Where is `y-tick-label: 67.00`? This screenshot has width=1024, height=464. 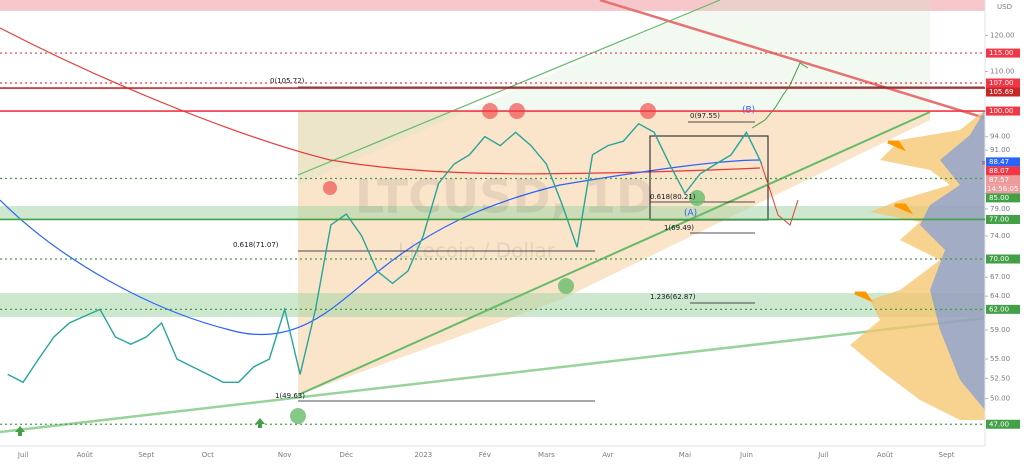
y-tick-label: 67.00 is located at coordinates (1000, 277).